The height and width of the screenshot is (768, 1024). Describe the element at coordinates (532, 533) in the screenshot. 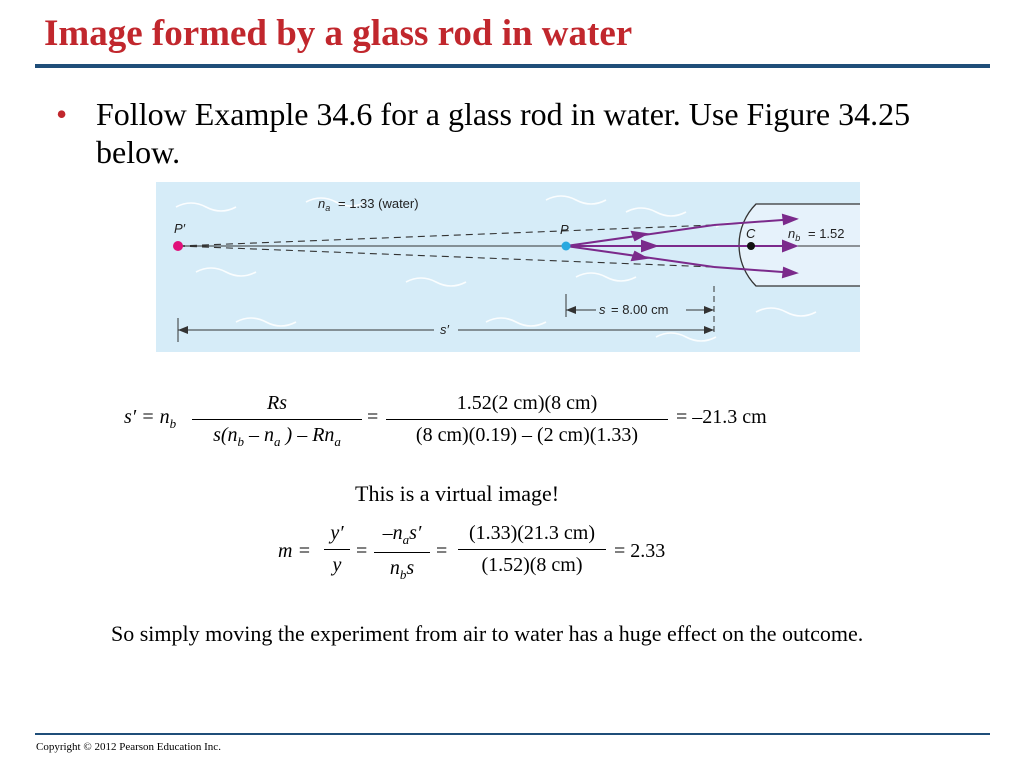

I see `eq2-frac3-num: (1.33)(21.3 cm)` at that location.